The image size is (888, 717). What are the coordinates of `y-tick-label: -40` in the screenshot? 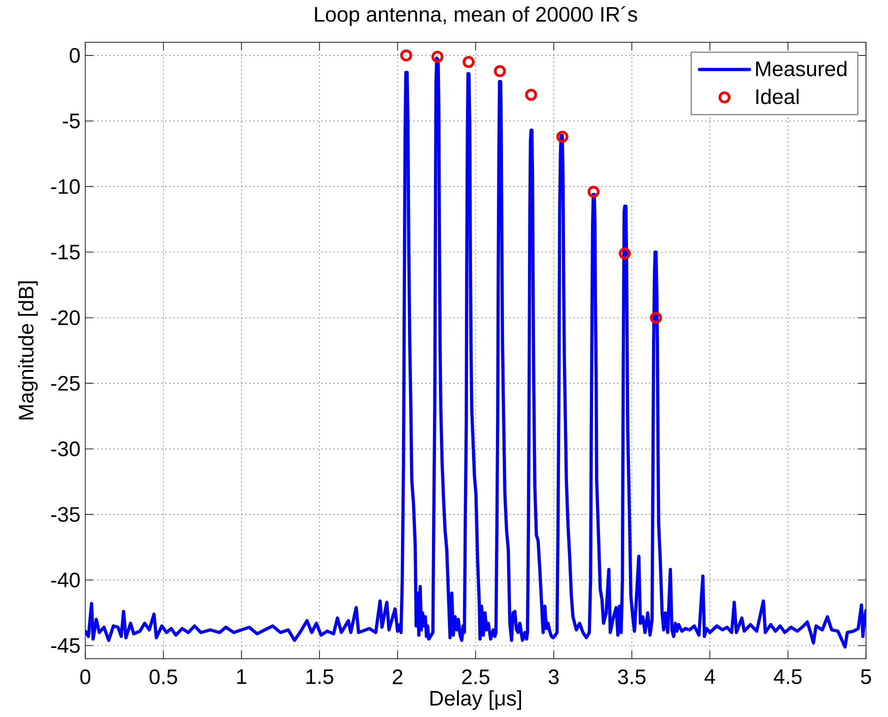 It's located at (65, 580).